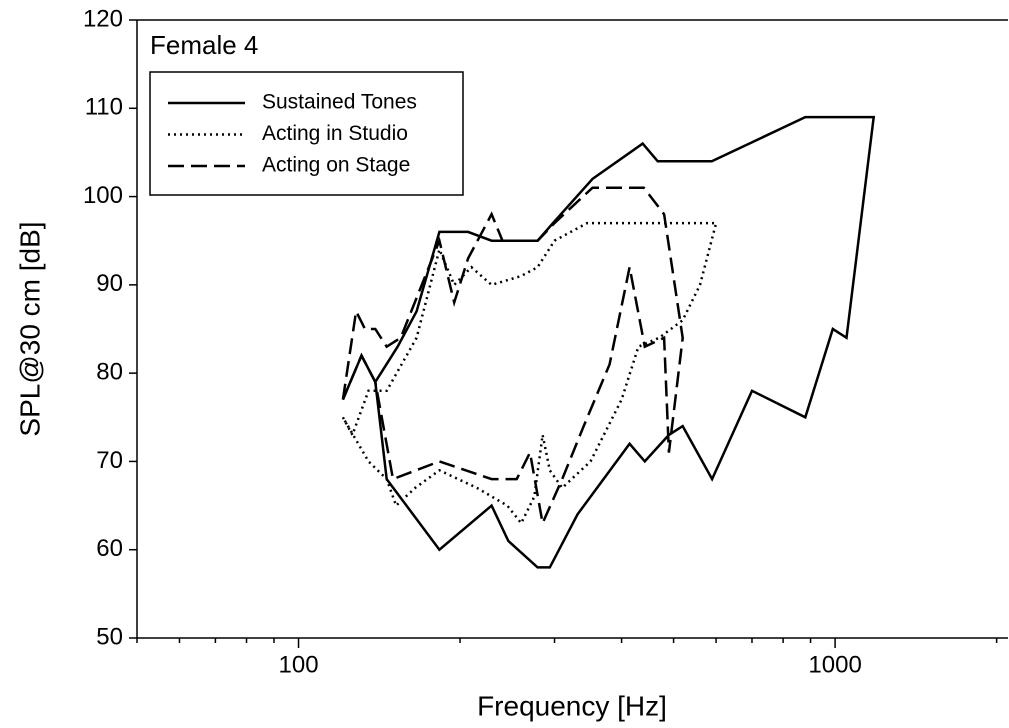  What do you see at coordinates (109, 371) in the screenshot?
I see `y-tick-label: 80` at bounding box center [109, 371].